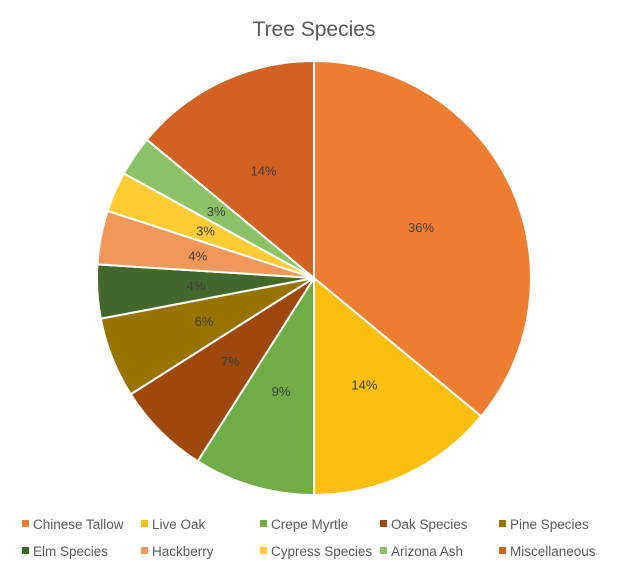 This screenshot has width=623, height=583. What do you see at coordinates (205, 231) in the screenshot?
I see `data-label-cypress-species: 3%` at bounding box center [205, 231].